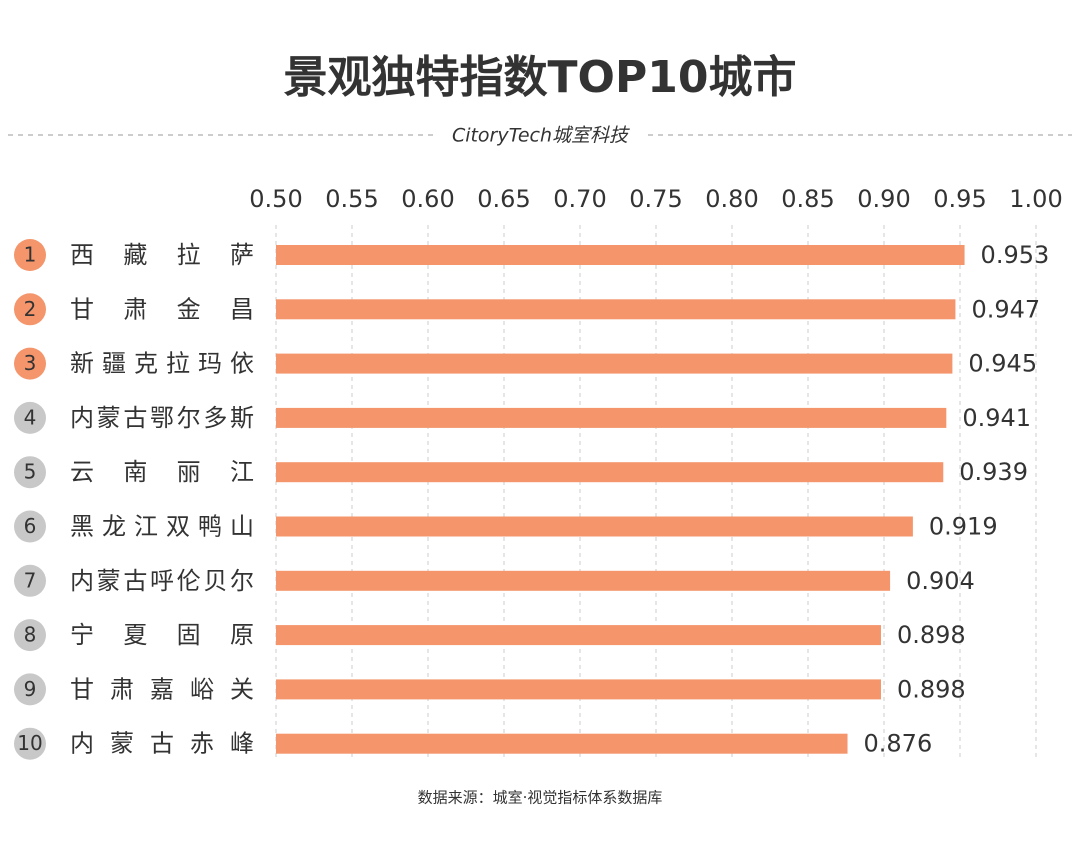  What do you see at coordinates (993, 472) in the screenshot?
I see `value-label: 0.939` at bounding box center [993, 472].